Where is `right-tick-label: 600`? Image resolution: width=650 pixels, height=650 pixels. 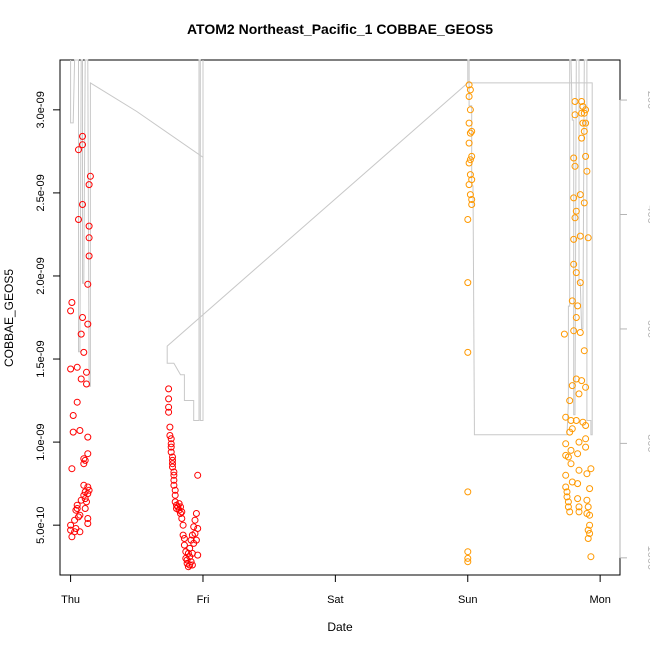 right-tick-label: 600 is located at coordinates (647, 329).